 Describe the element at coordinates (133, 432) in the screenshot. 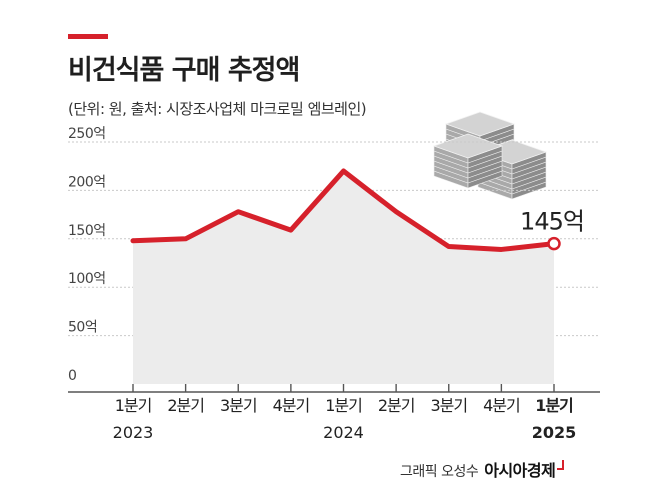

I see `x-year-label: 2023` at that location.